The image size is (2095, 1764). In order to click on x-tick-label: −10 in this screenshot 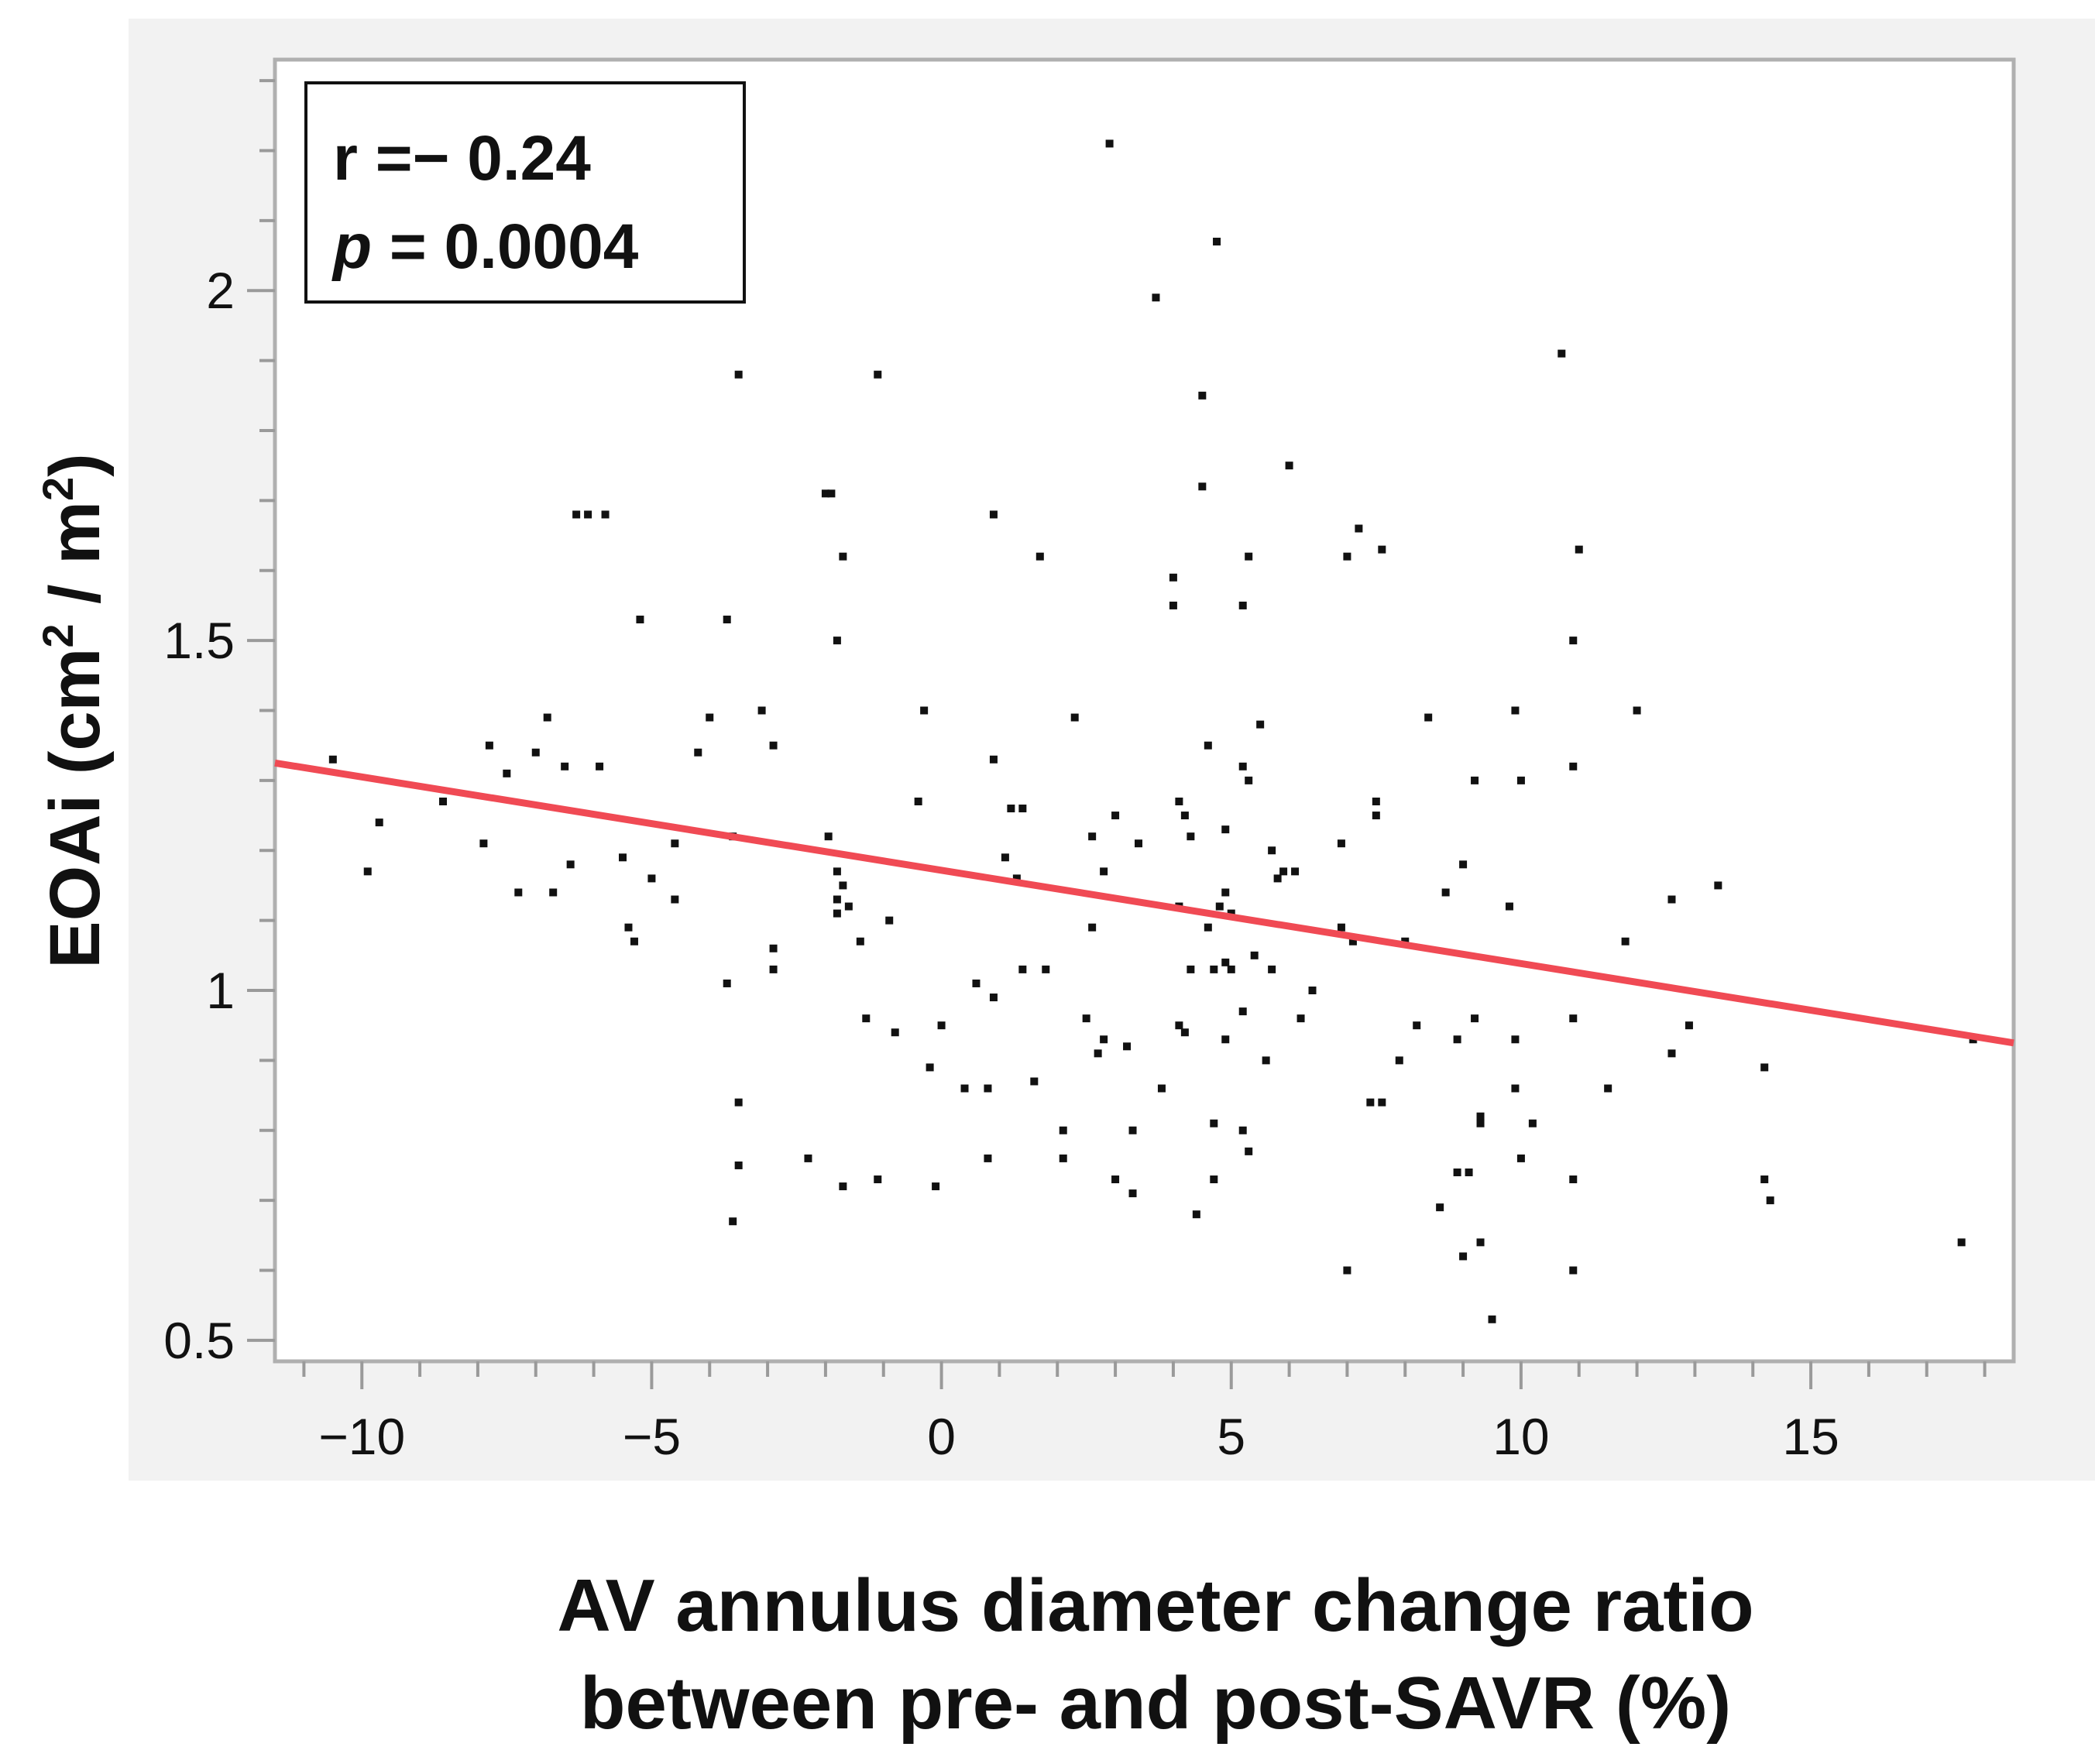, I will do `click(361, 1436)`.